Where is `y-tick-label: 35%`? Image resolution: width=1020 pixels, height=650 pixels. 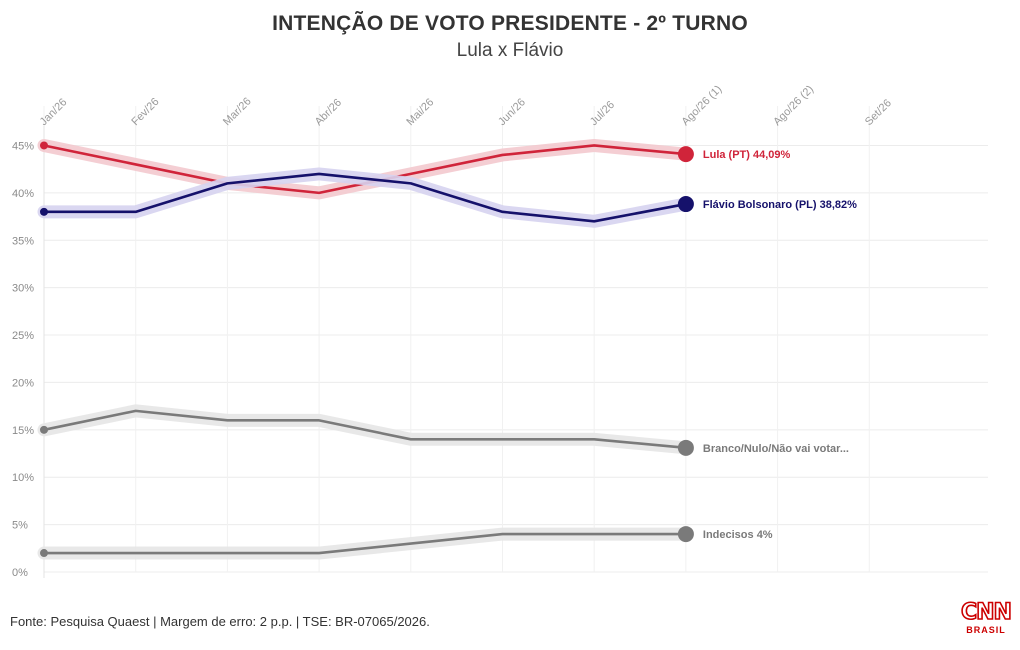
y-tick-label: 35% is located at coordinates (23, 241).